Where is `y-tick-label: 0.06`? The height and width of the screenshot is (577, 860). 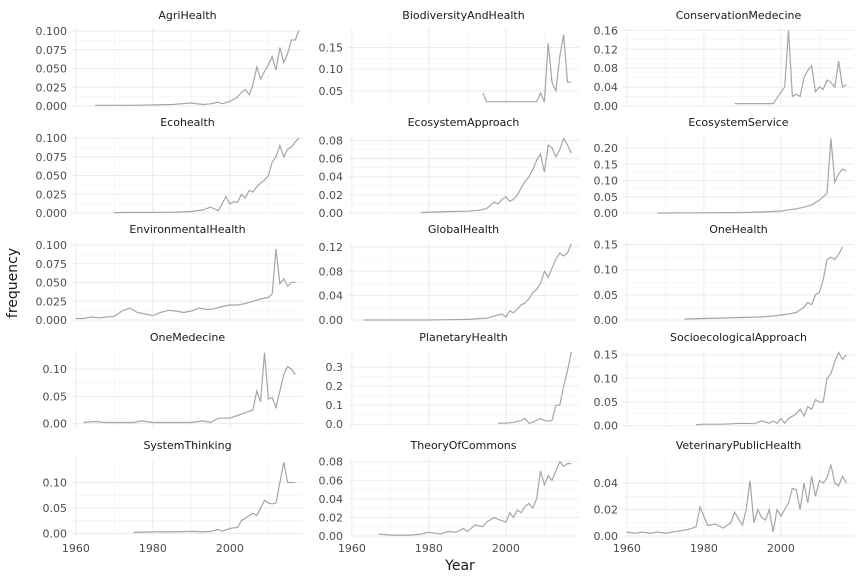 y-tick-label: 0.06 is located at coordinates (331, 159).